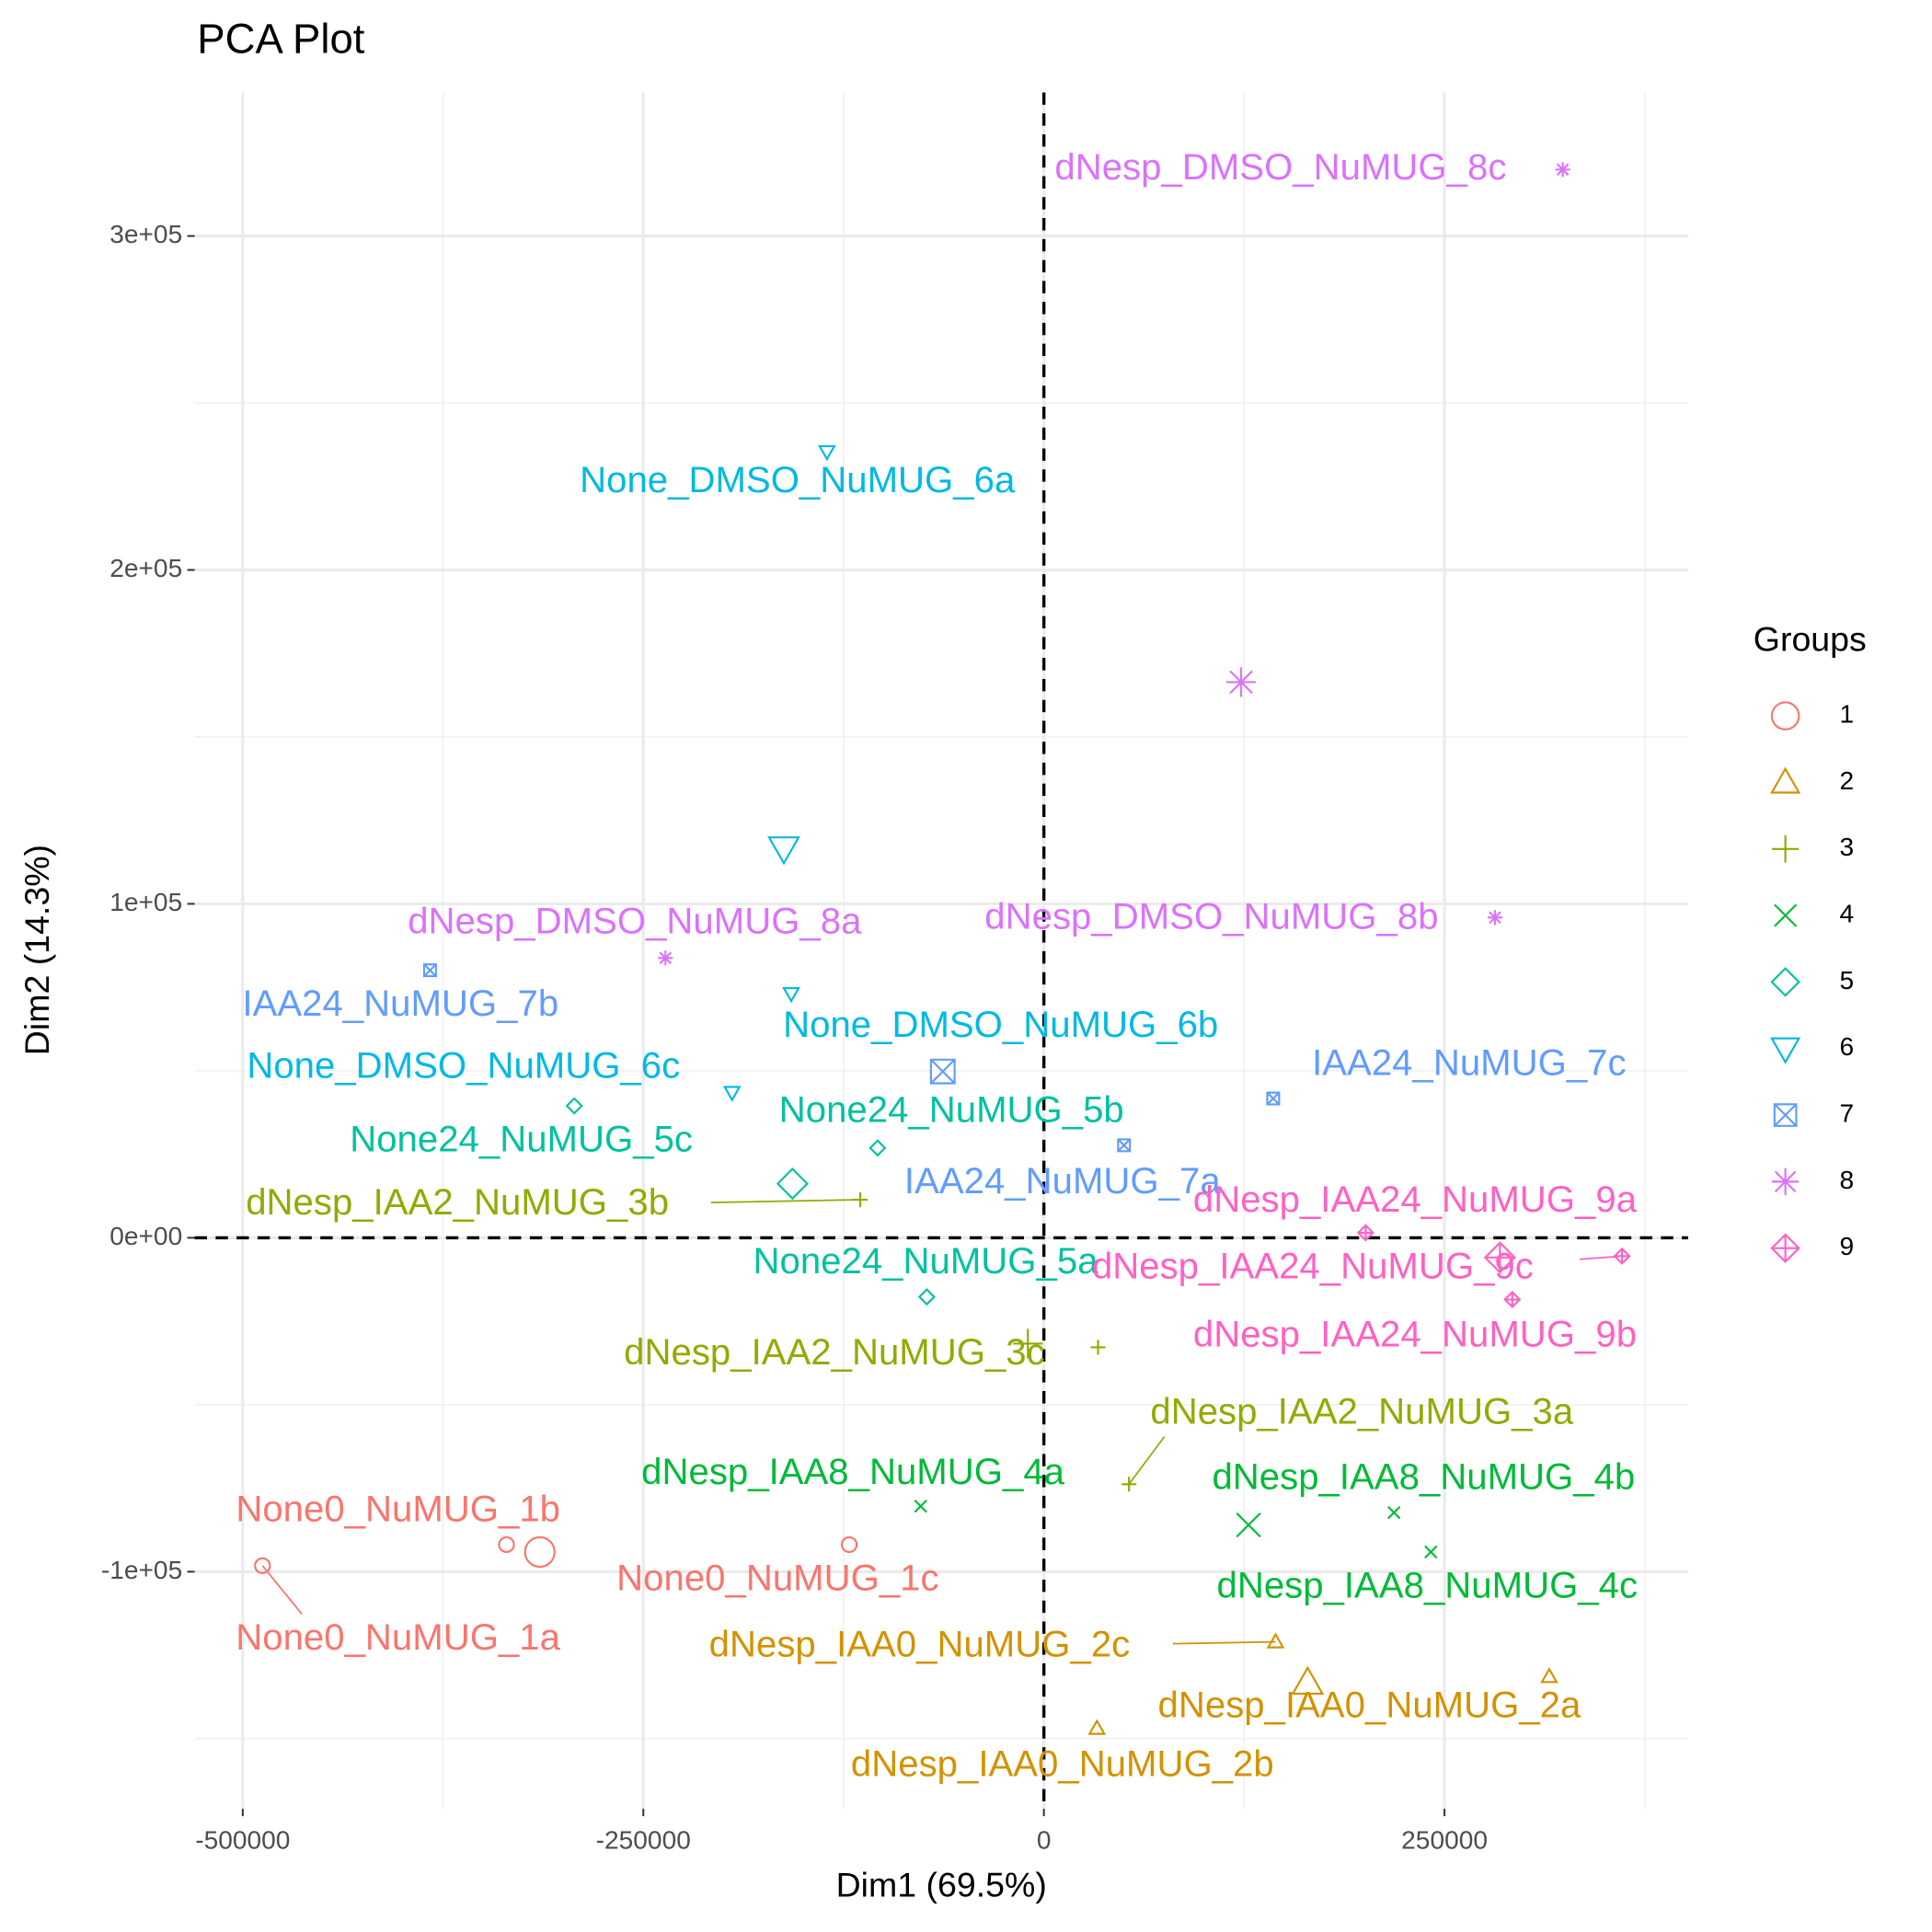 The image size is (1932, 1932). What do you see at coordinates (643, 1840) in the screenshot?
I see `x-tick-label: -250000` at bounding box center [643, 1840].